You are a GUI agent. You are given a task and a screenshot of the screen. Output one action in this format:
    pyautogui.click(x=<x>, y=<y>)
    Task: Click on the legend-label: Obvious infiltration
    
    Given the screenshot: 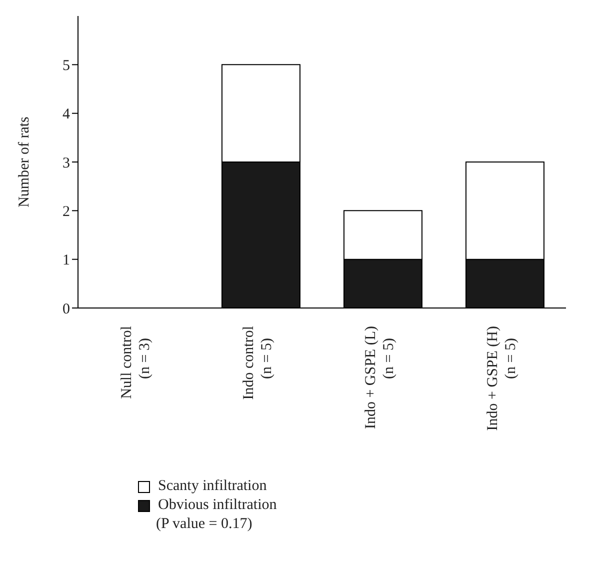 What is the action you would take?
    pyautogui.click(x=217, y=505)
    